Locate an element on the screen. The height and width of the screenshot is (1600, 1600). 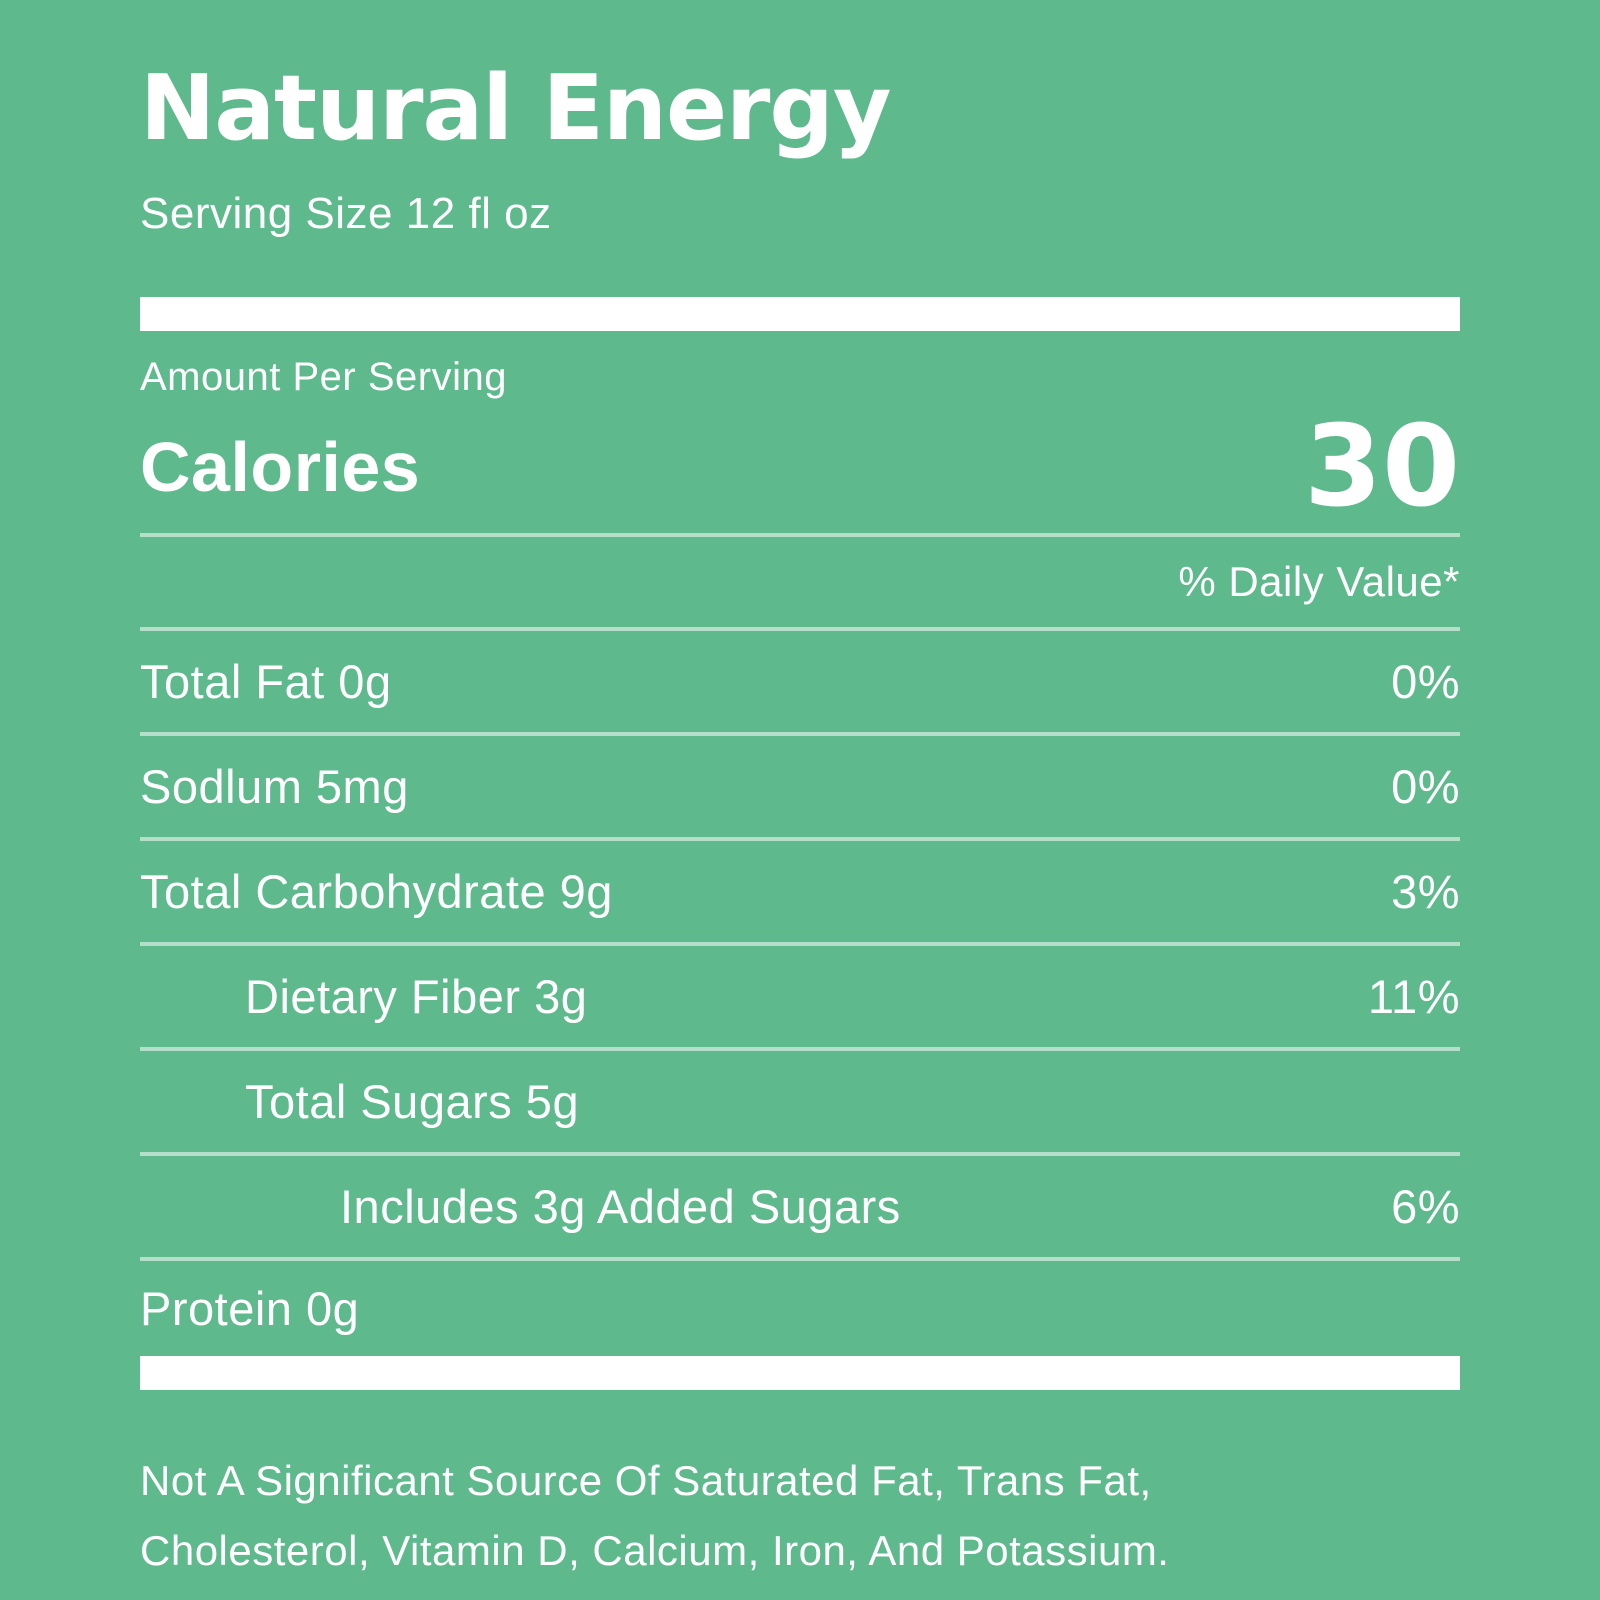
calories-label: Calories is located at coordinates (280, 466).